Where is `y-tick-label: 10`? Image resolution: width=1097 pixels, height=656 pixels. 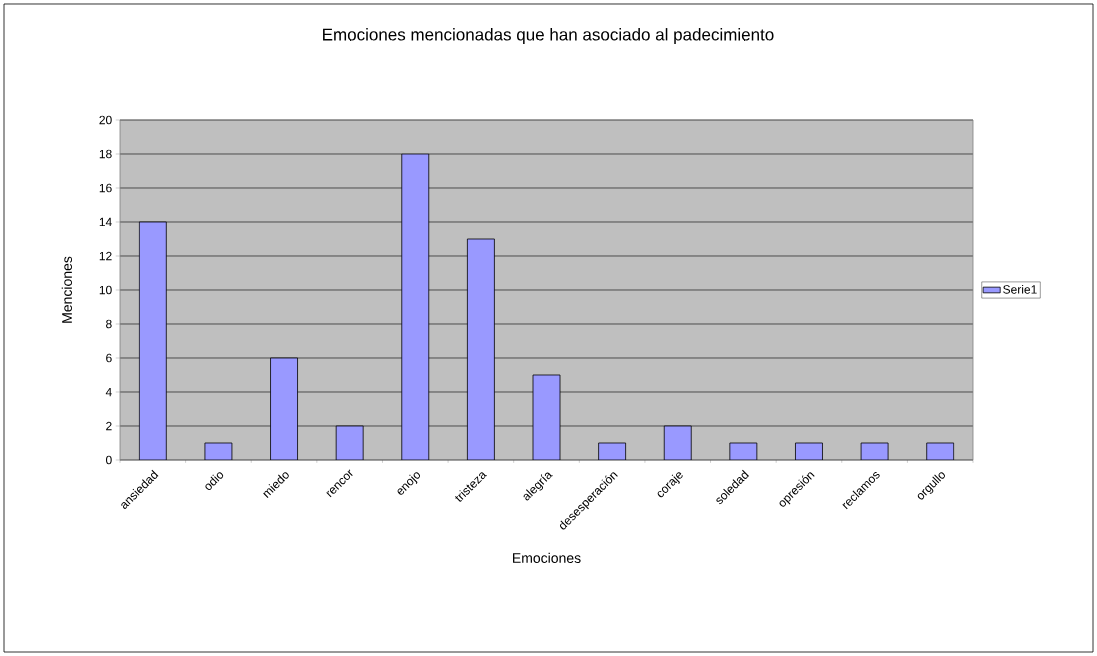 y-tick-label: 10 is located at coordinates (105, 290).